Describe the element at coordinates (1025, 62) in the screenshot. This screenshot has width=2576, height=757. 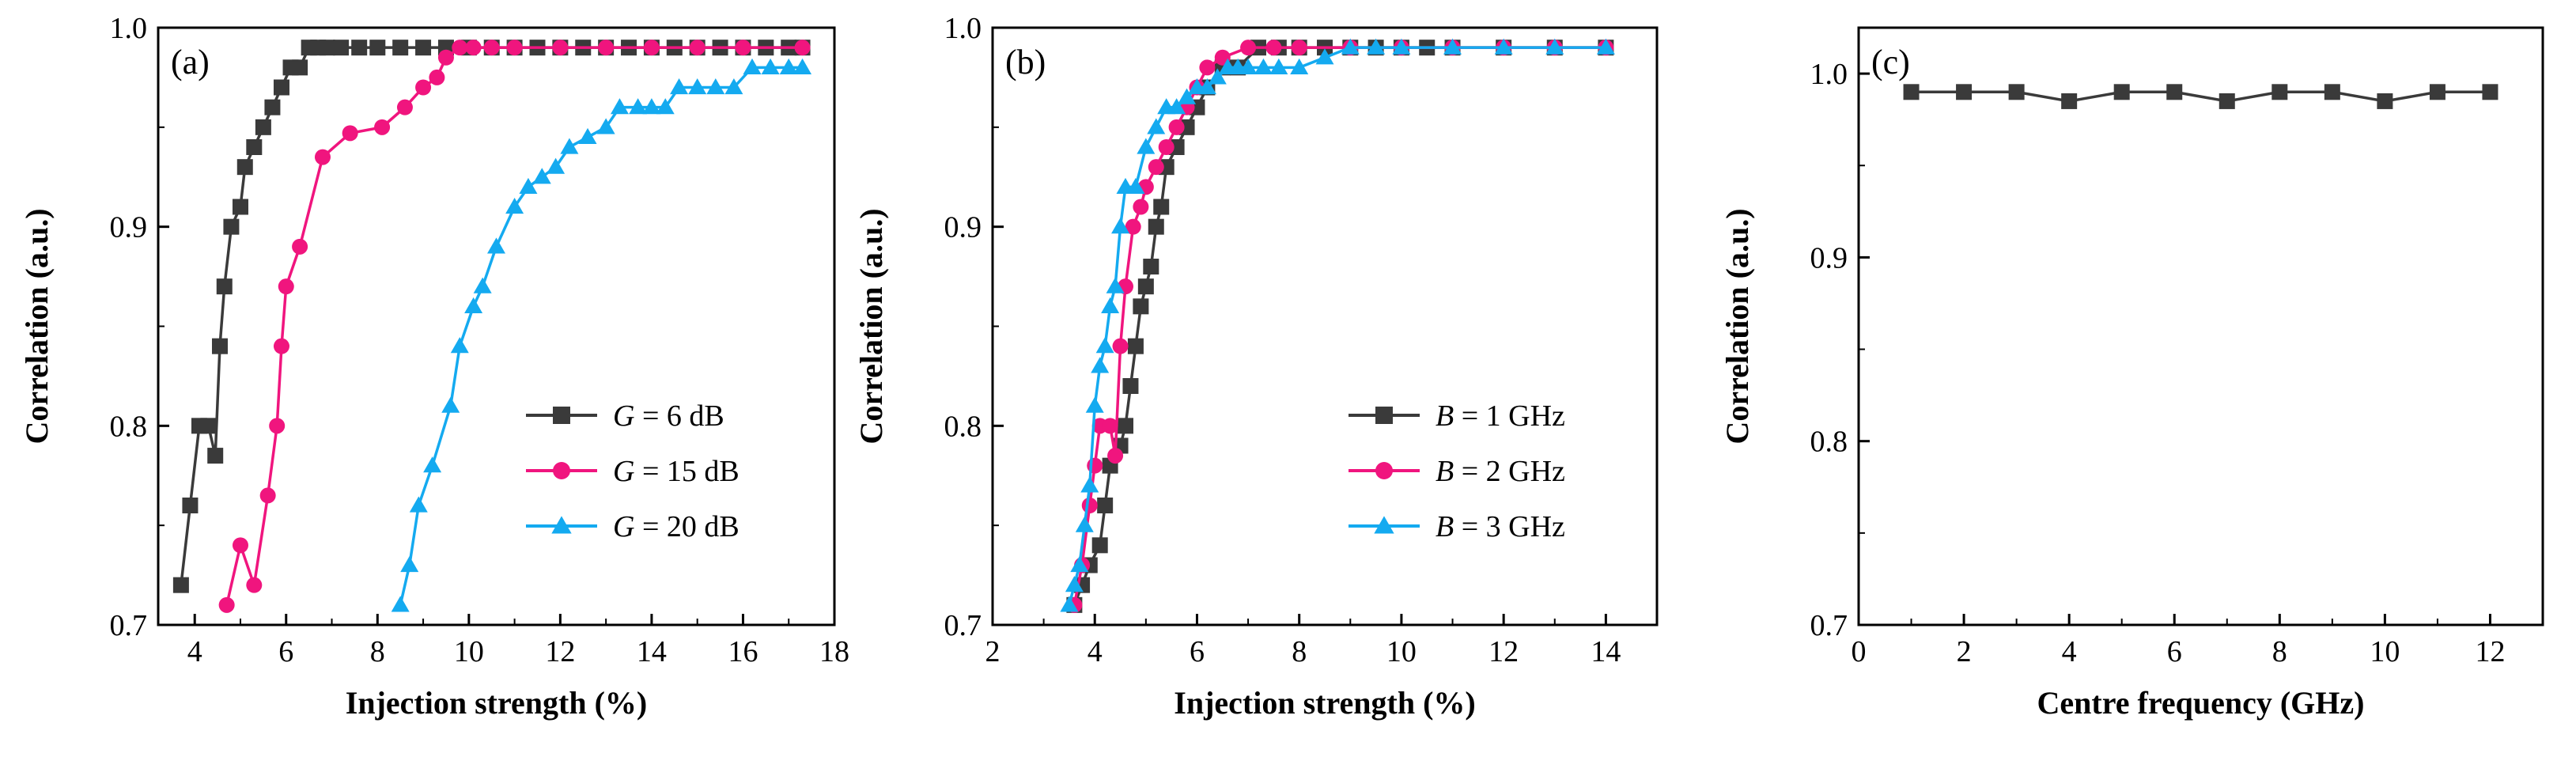
I see `panel-b-panel-label: (b)` at that location.